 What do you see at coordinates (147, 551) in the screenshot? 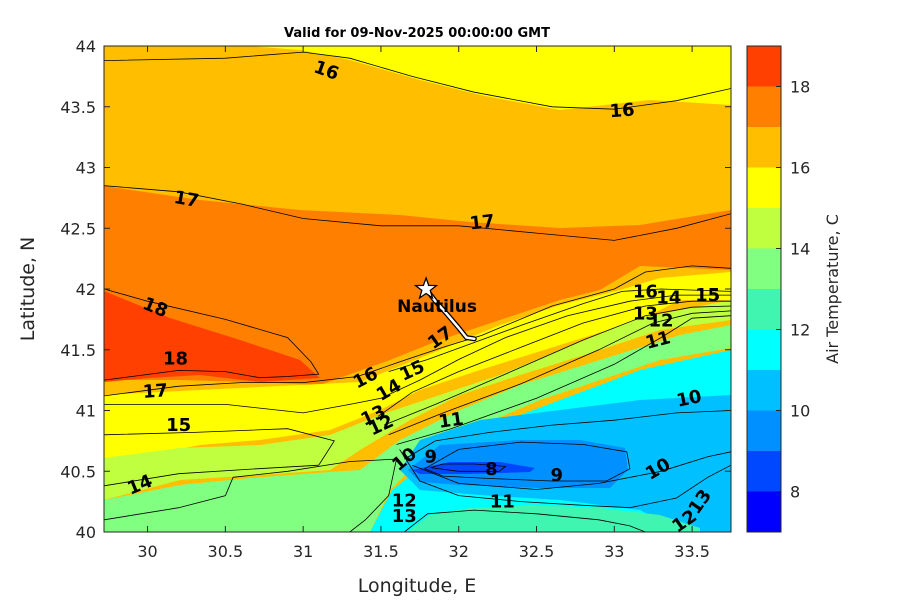
I see `x-tick-label: 30` at bounding box center [147, 551].